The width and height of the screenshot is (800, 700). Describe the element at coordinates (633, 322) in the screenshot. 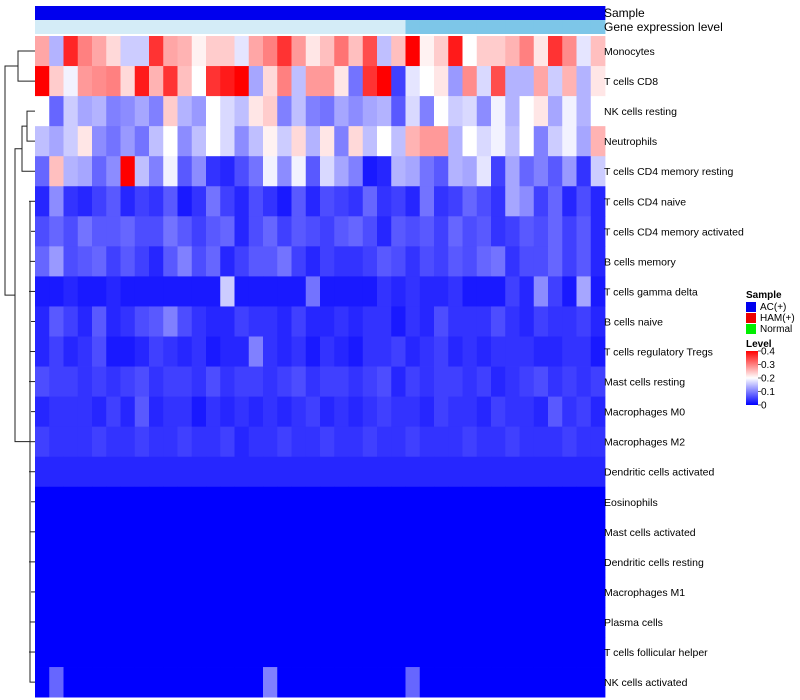

I see `row-label: B cells naive` at that location.